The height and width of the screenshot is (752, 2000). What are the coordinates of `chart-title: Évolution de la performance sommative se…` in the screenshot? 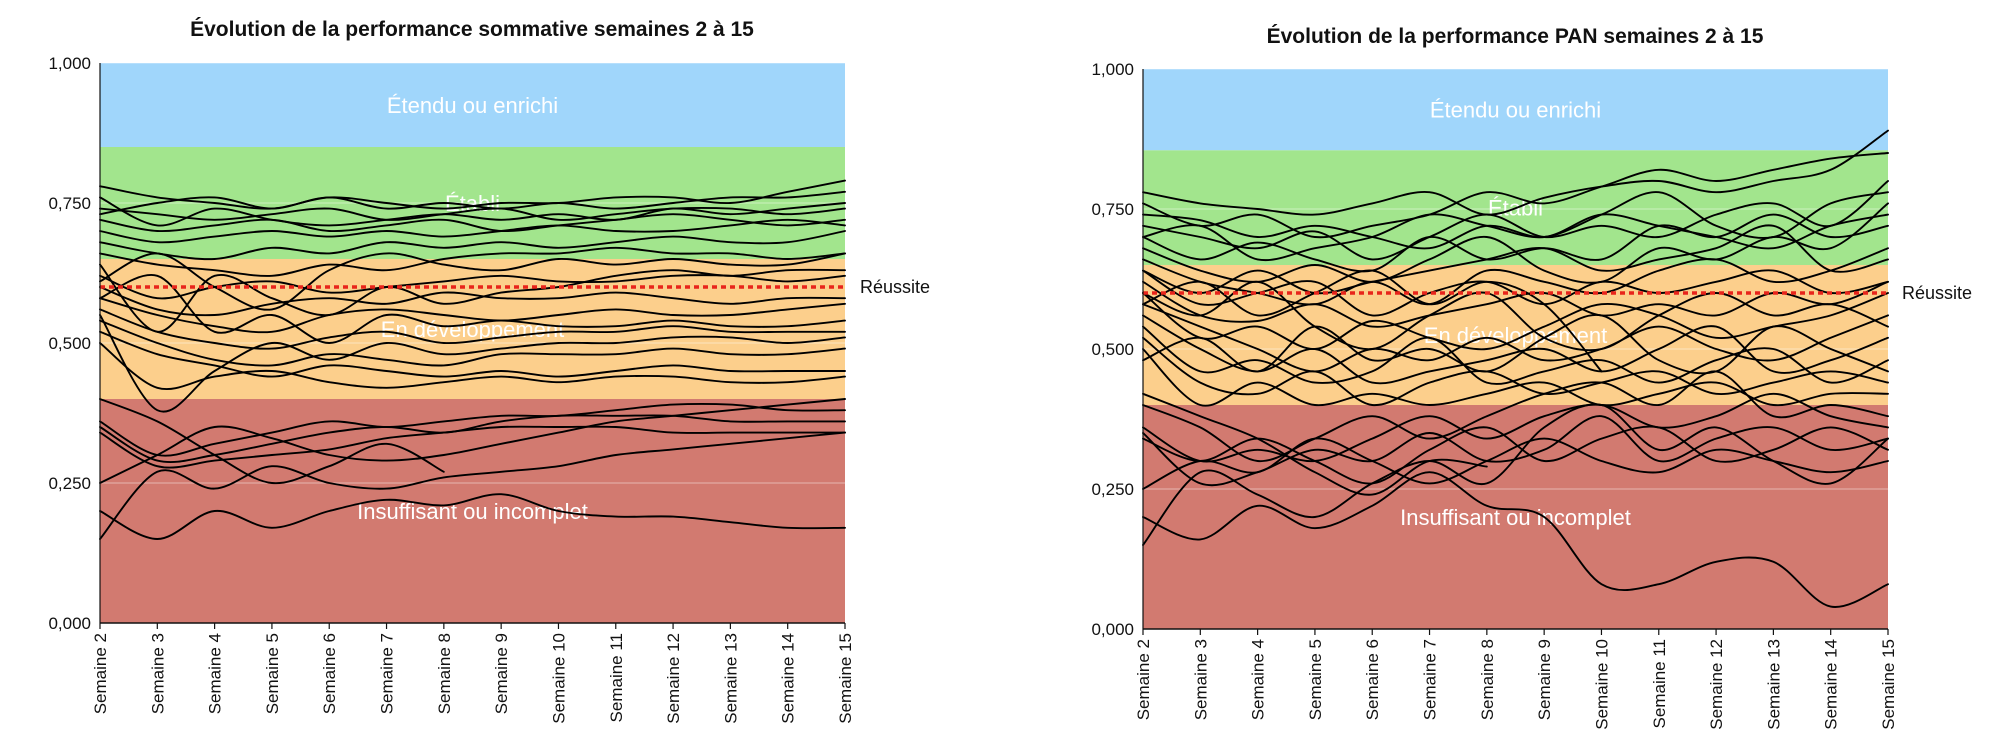 It's located at (472, 29).